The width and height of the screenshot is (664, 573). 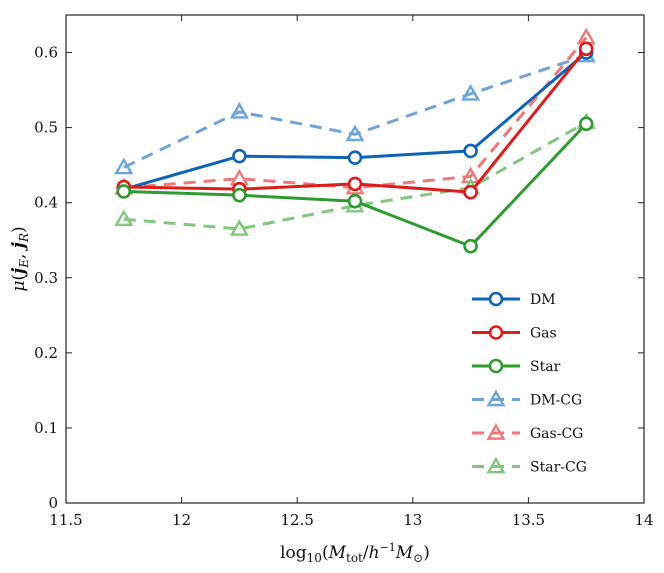 What do you see at coordinates (527, 399) in the screenshot?
I see `legend-item-dm-cg: DM-CG` at bounding box center [527, 399].